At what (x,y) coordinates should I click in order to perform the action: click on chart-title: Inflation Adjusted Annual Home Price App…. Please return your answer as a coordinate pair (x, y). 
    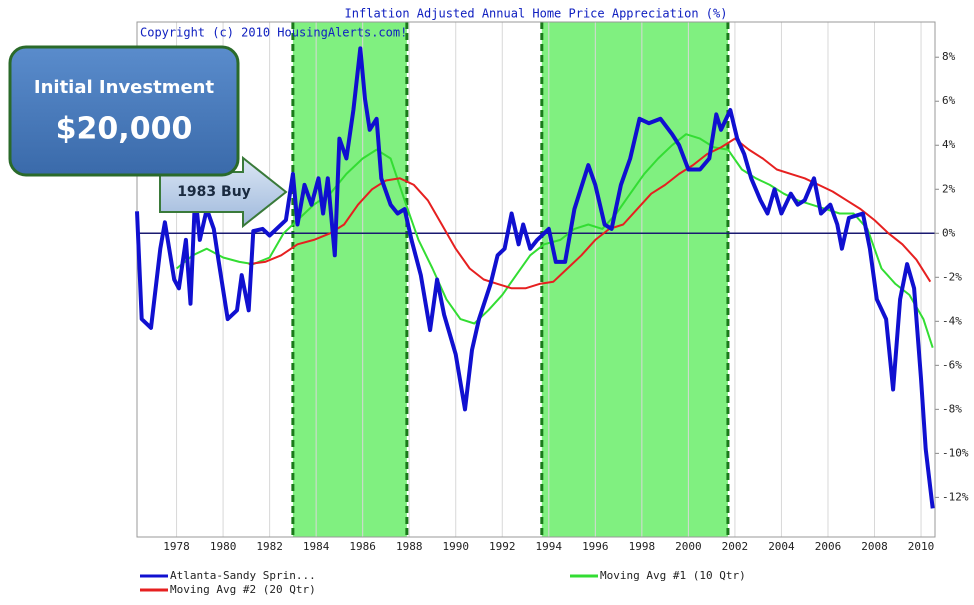
    Looking at the image, I should click on (536, 14).